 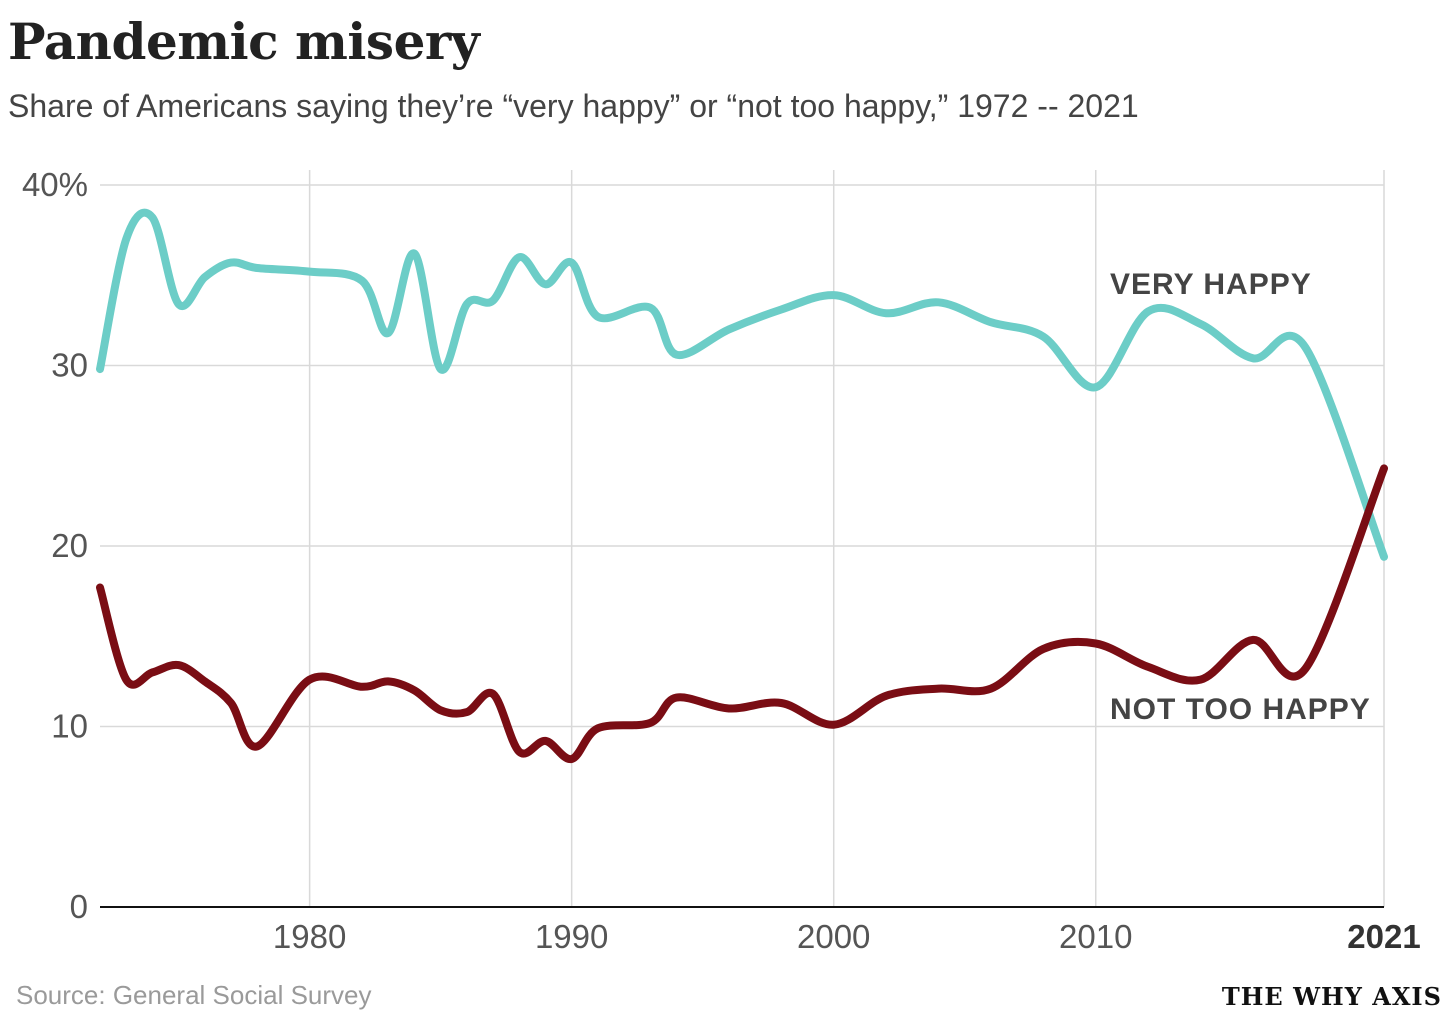 What do you see at coordinates (1211, 284) in the screenshot?
I see `very-happy-label: VERY HAPPY` at bounding box center [1211, 284].